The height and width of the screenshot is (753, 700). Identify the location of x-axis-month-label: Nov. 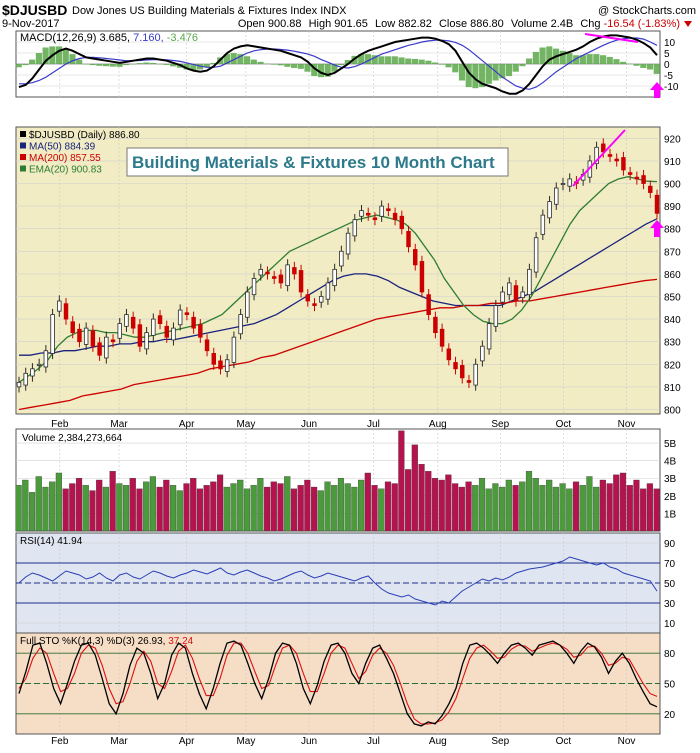
(627, 424).